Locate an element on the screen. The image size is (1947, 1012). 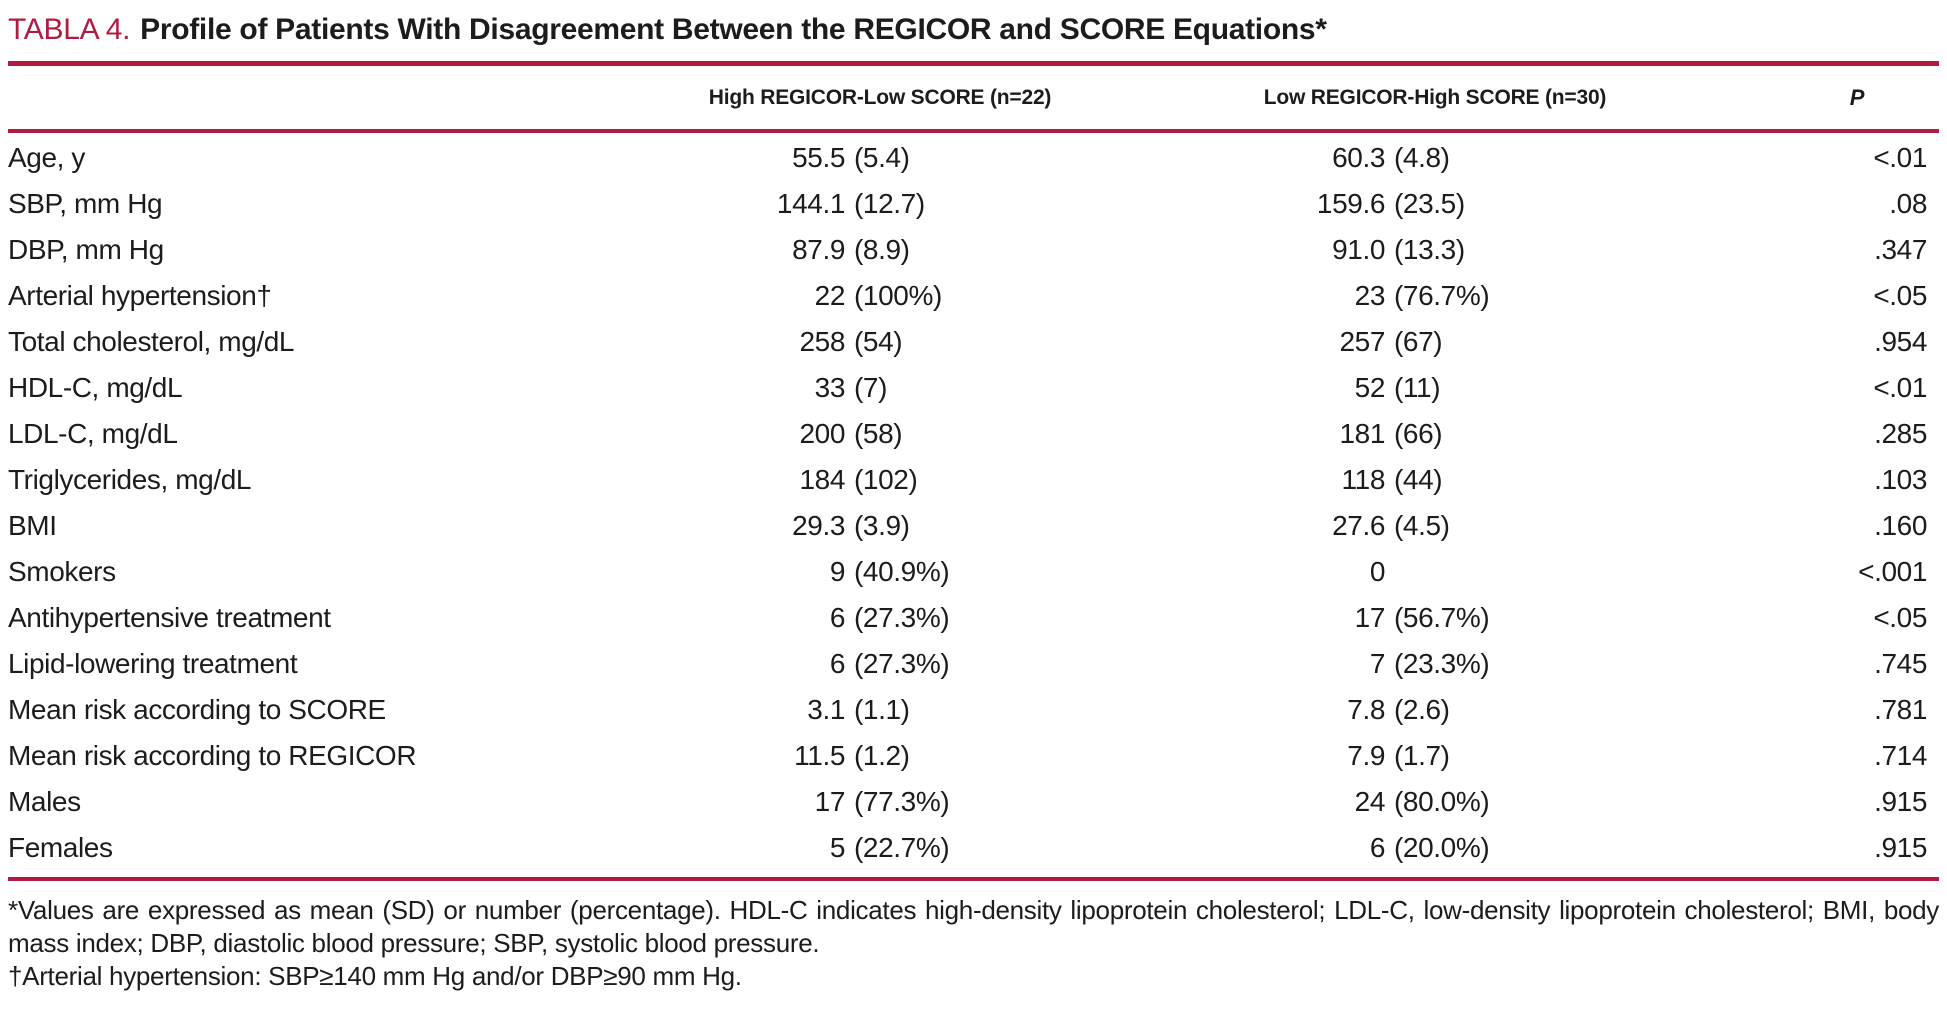
cell-high-regicor-sd: (27.3%) is located at coordinates (902, 663).